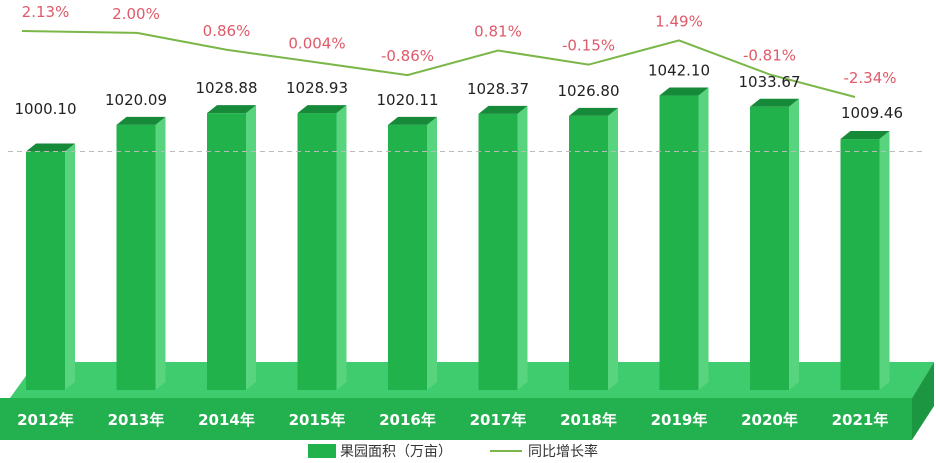 Image resolution: width=936 pixels, height=463 pixels. I want to click on growth-rate-label: 0.86%, so click(227, 31).